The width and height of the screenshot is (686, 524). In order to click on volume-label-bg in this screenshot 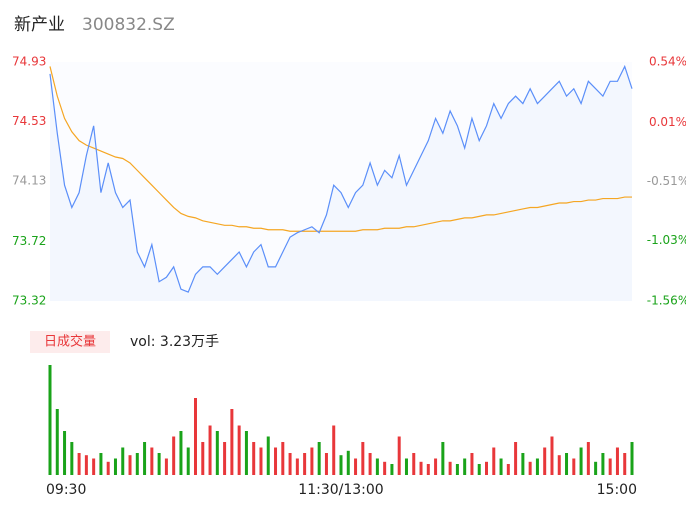, I will do `click(70, 342)`.